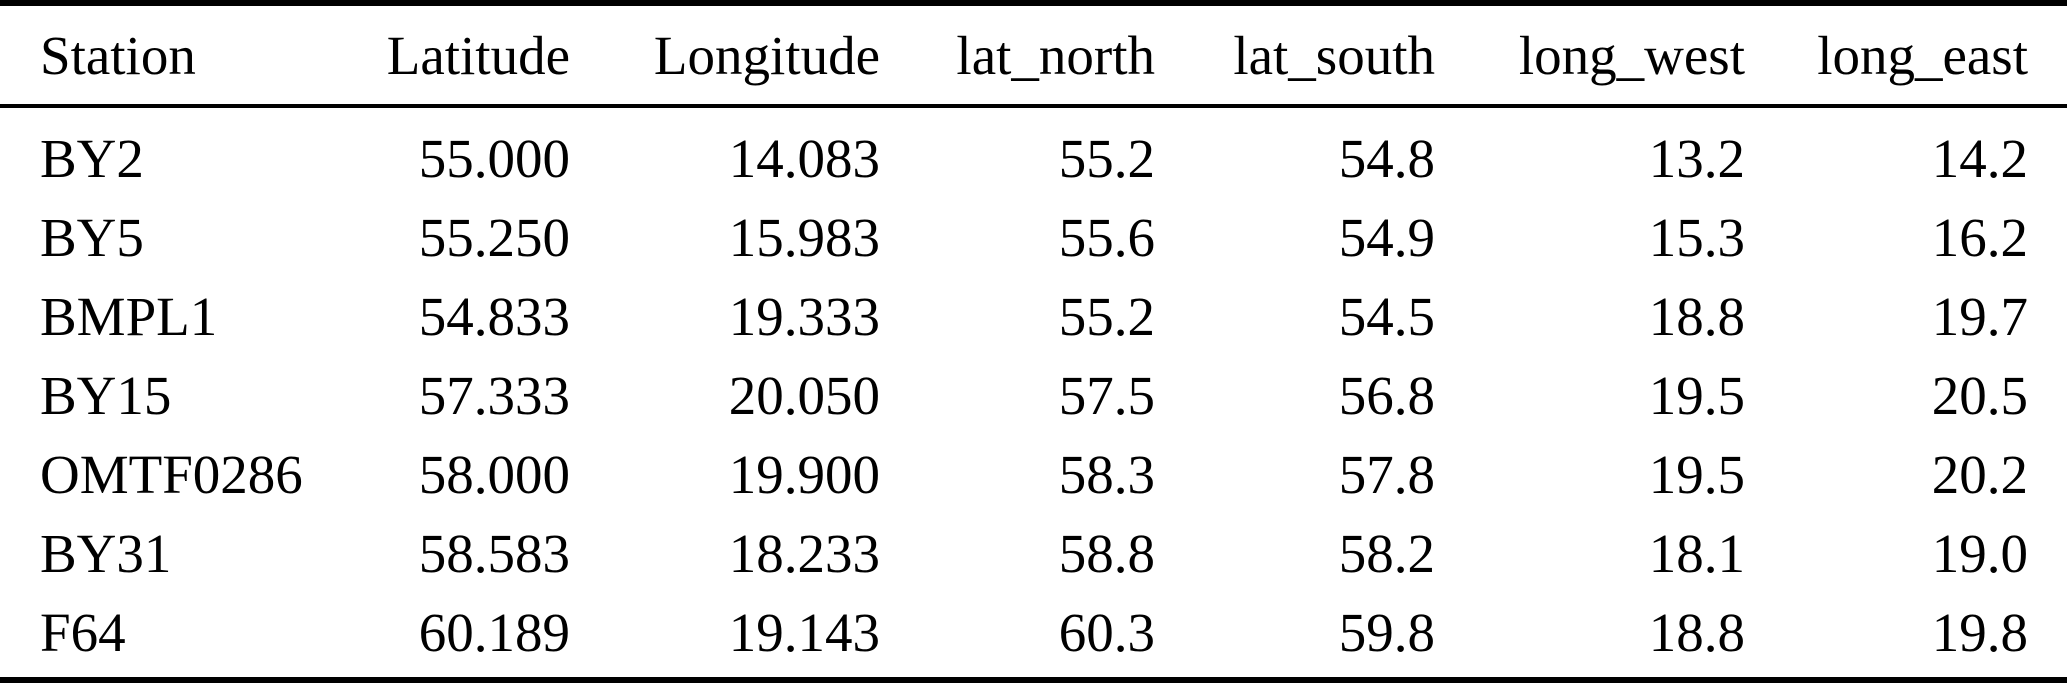 Image resolution: width=2067 pixels, height=683 pixels. I want to click on table-row: BY2 55.000 14.083 55.2 54.8 13.2 14.2, so click(1033, 150).